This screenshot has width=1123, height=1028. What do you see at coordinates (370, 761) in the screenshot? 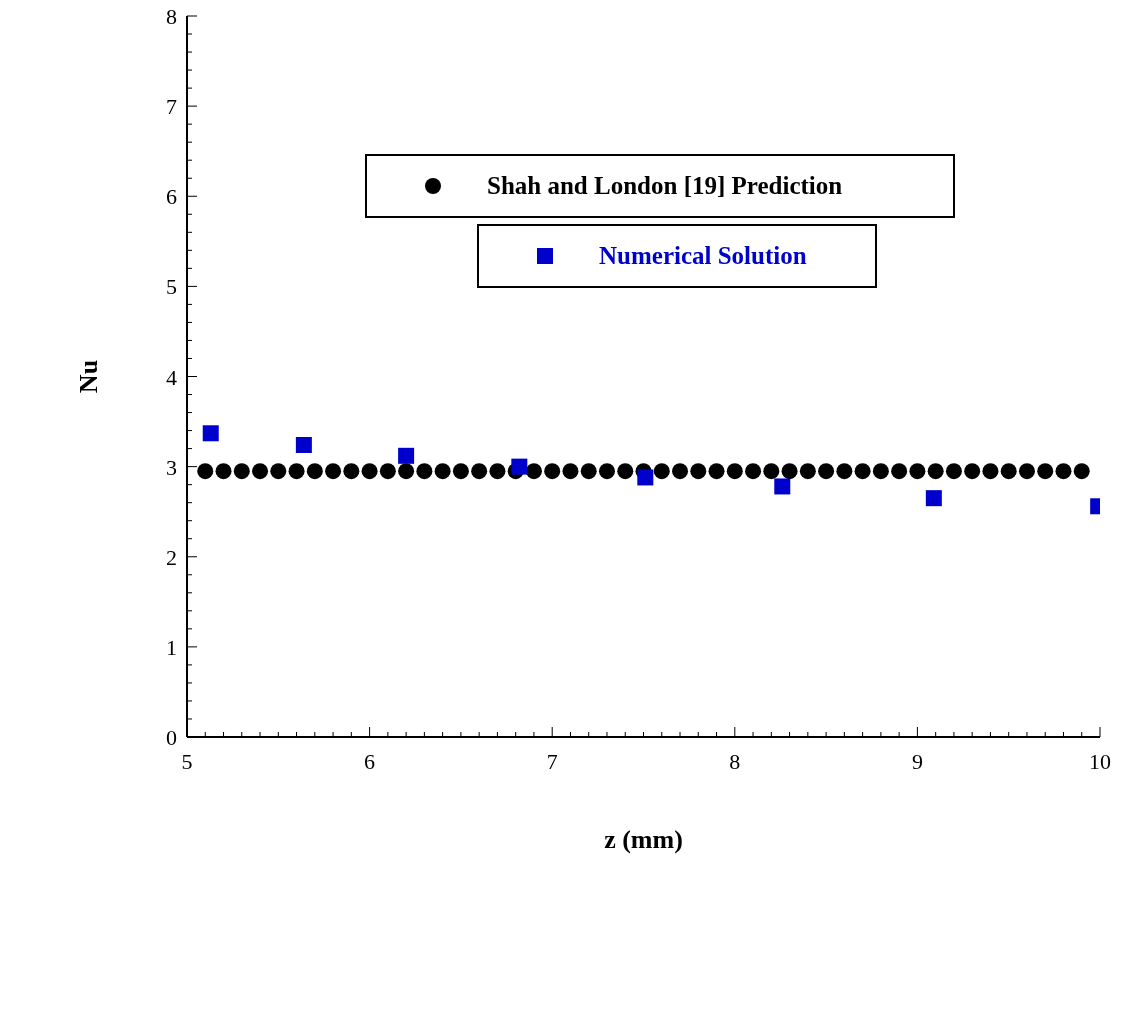
I see `x-tick-label: 6` at bounding box center [370, 761].